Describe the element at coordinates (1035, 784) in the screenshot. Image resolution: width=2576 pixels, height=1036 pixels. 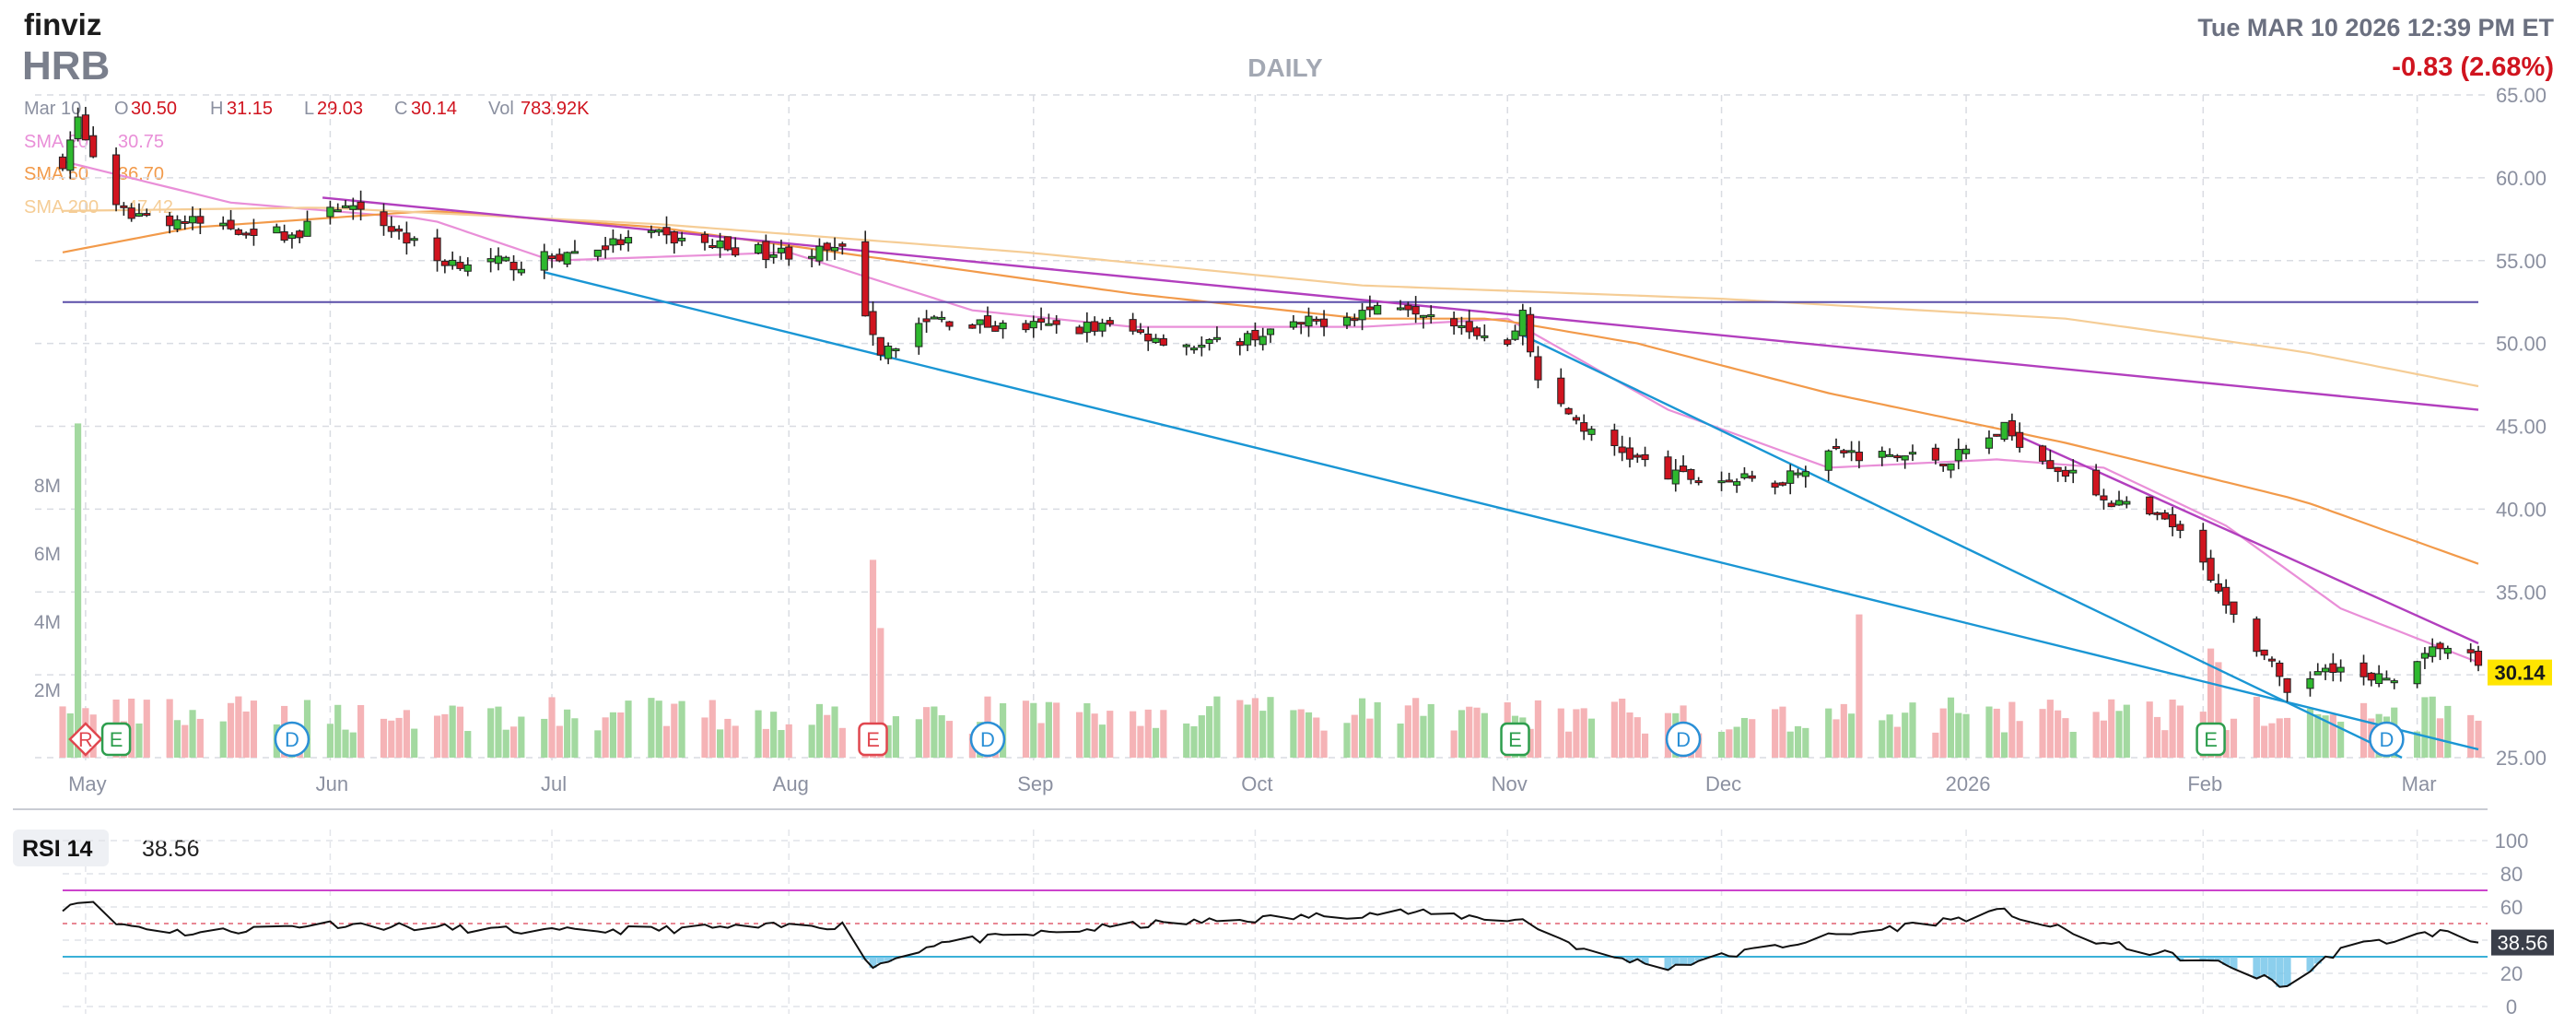
I see `x-axis-label: Sep` at that location.